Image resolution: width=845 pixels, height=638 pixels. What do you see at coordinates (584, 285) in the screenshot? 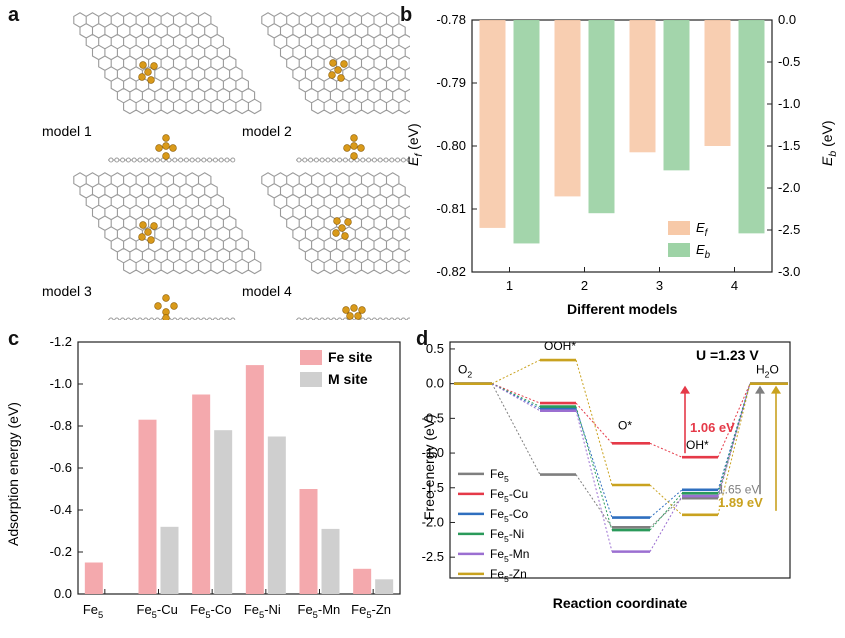
I see `xtick-label: 2` at bounding box center [584, 285].